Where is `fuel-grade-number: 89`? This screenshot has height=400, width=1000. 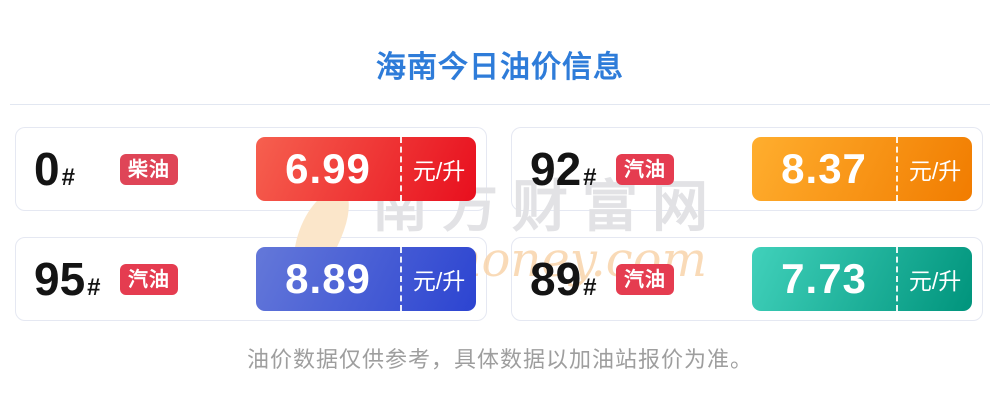
fuel-grade-number: 89 is located at coordinates (556, 279).